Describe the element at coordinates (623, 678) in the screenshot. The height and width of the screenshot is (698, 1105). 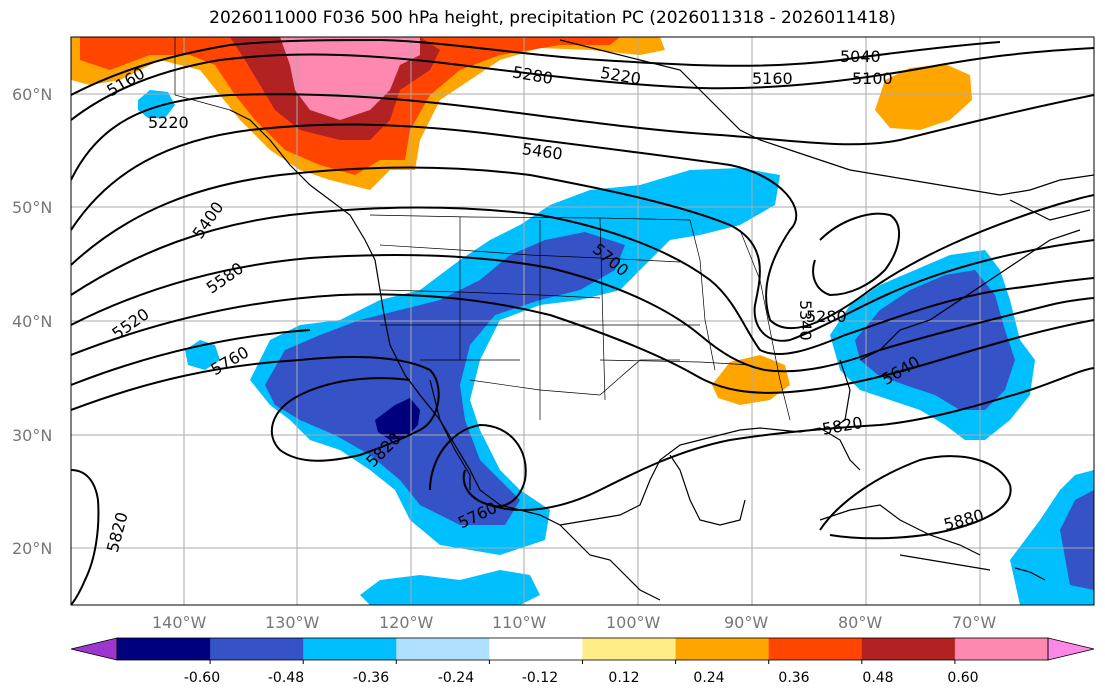
I see `colorbar-tick-label: 0.12` at that location.